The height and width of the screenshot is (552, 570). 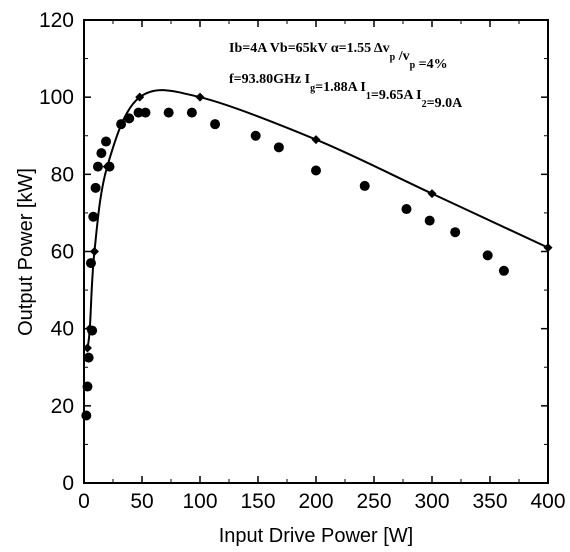 I want to click on annotation-text: Ib=4A Vb=65kV α=1.55 Δv, so click(x=309, y=48).